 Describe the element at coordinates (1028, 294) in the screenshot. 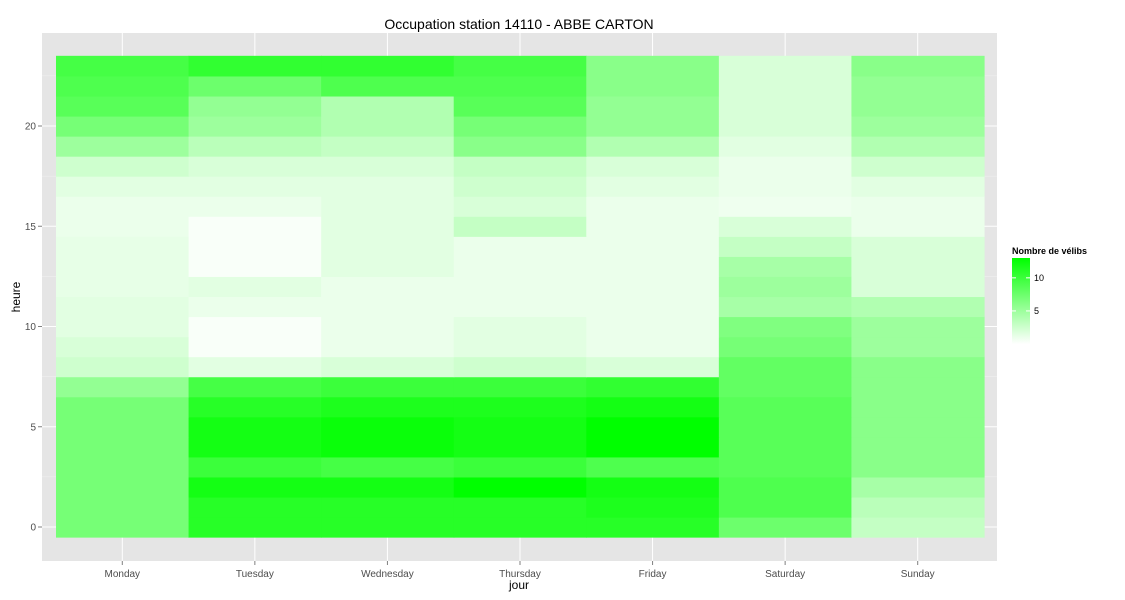

I see `legend-ticks: 5 10` at that location.